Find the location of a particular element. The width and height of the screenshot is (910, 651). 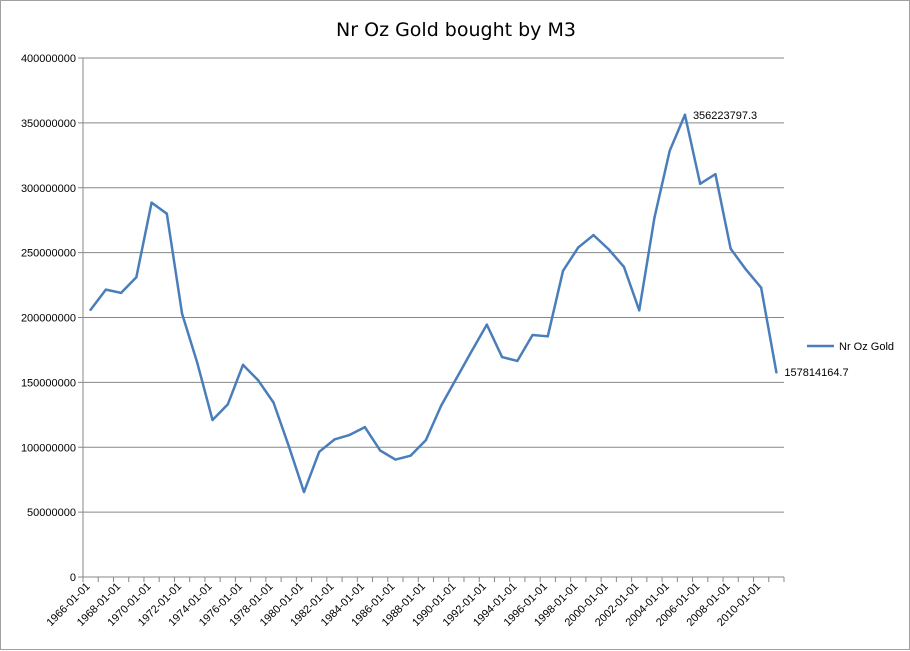

y-tick-label: 200000000 is located at coordinates (48, 319).